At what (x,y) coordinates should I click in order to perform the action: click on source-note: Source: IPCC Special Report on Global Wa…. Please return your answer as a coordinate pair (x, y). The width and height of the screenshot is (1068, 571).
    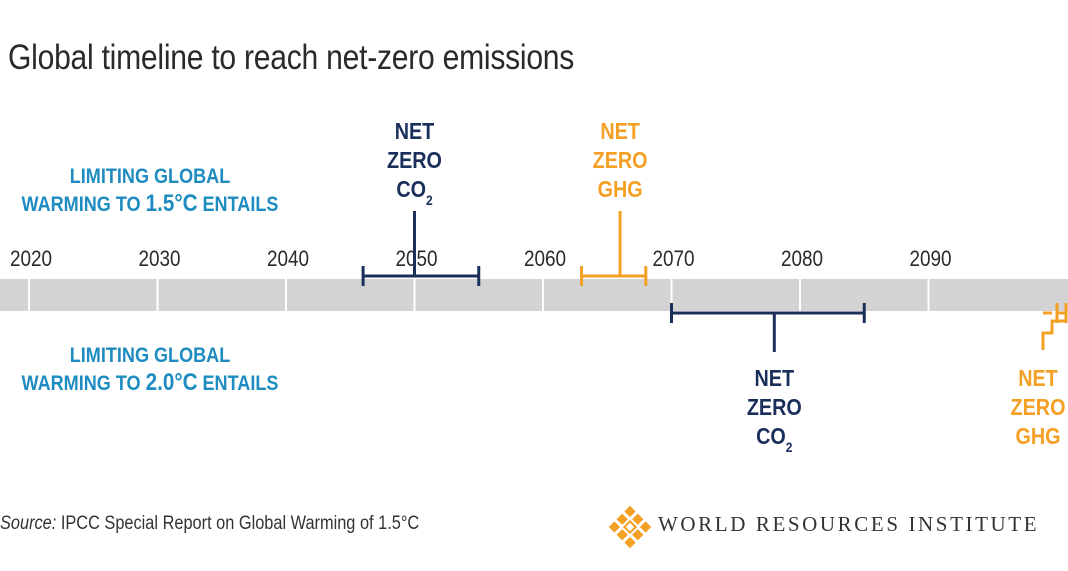
    Looking at the image, I should click on (209, 524).